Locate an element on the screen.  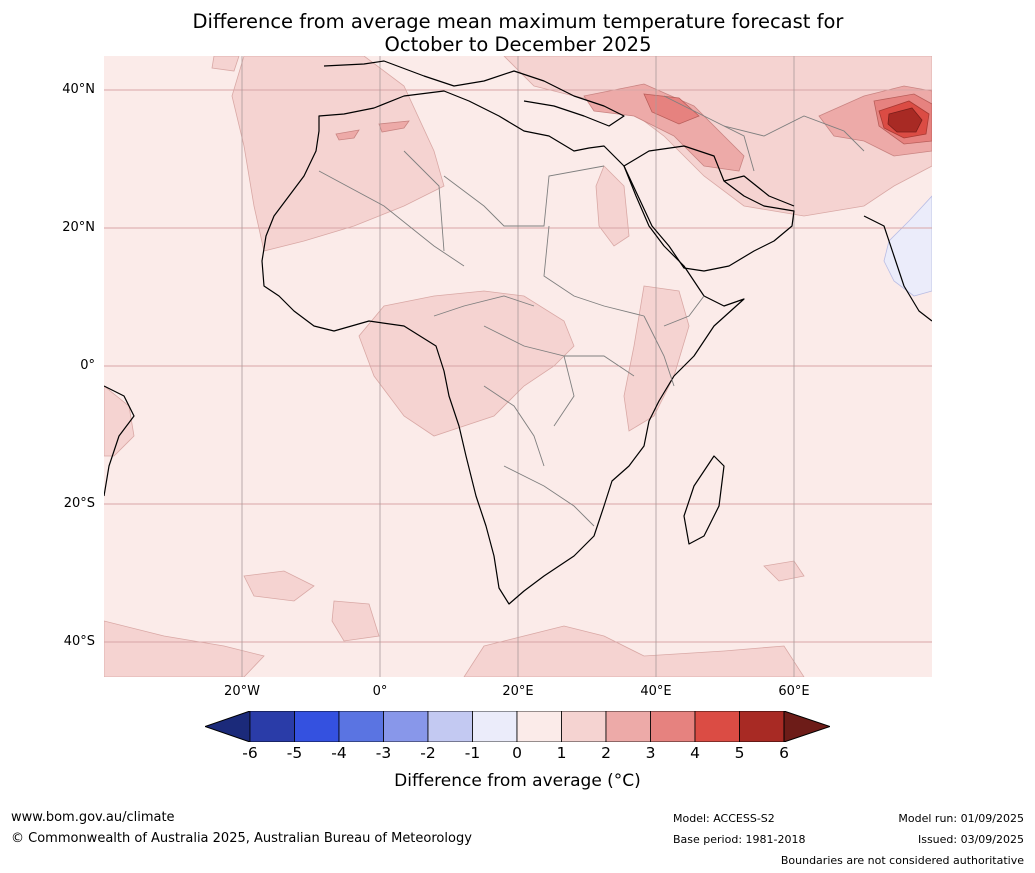
model-run-date: Model run: 01/09/2025 is located at coordinates (961, 818).